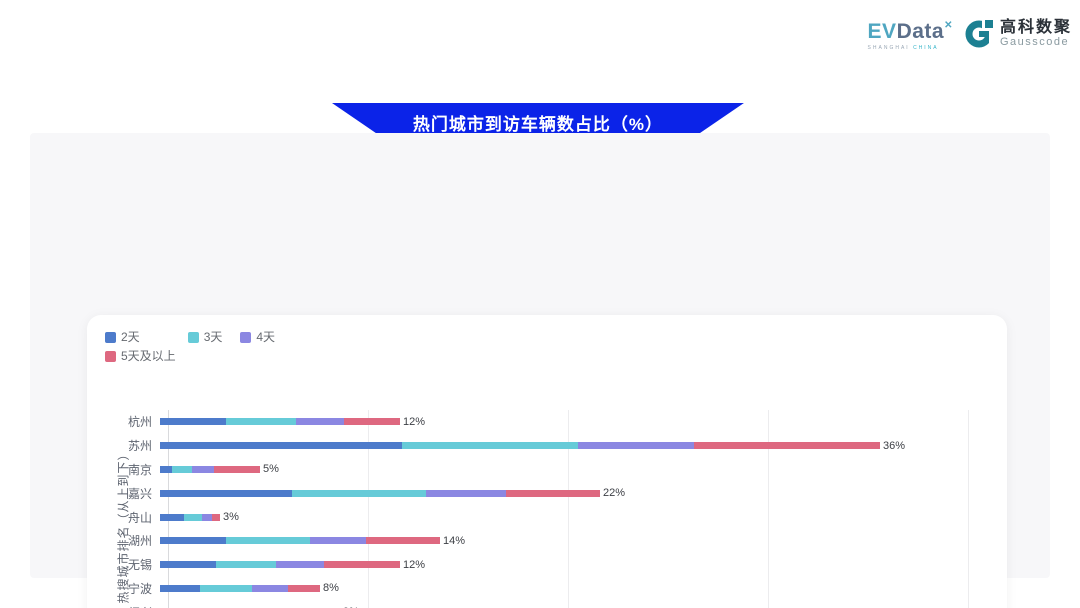 The height and width of the screenshot is (608, 1080). Describe the element at coordinates (548, 565) in the screenshot. I see `chart-row-无锡: 无锡 12%` at that location.